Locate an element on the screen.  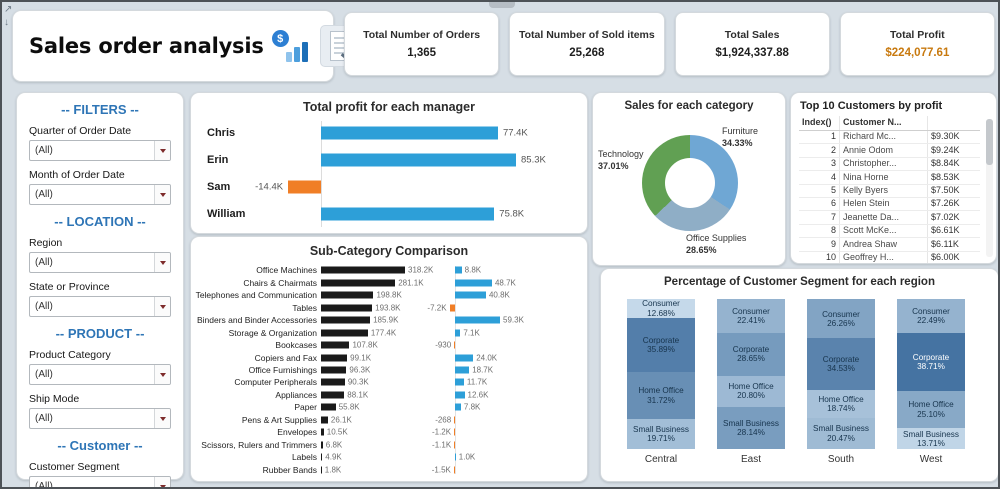
segment-central-small-business: Small Business 19.71% is located at coordinates (661, 434).